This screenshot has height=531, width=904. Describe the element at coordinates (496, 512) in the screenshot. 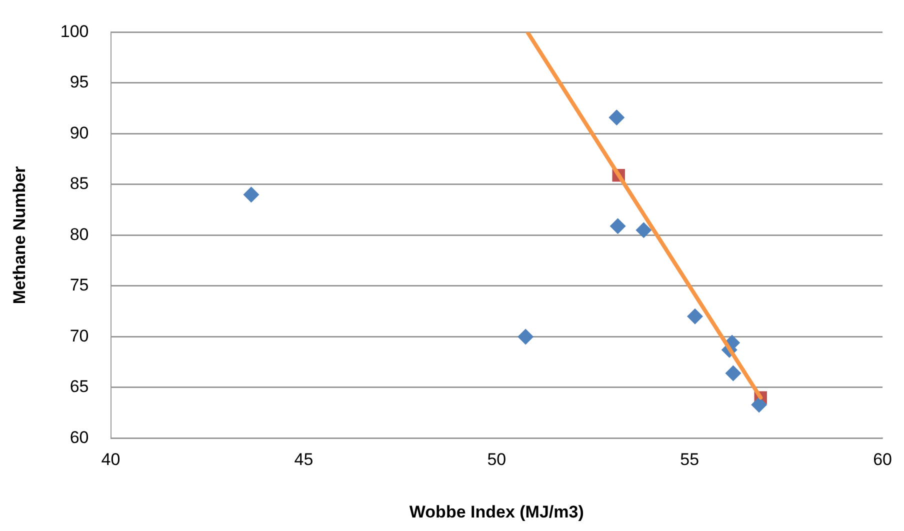

I see `x-axis-title: Wobbe Index (MJ/m3)` at that location.